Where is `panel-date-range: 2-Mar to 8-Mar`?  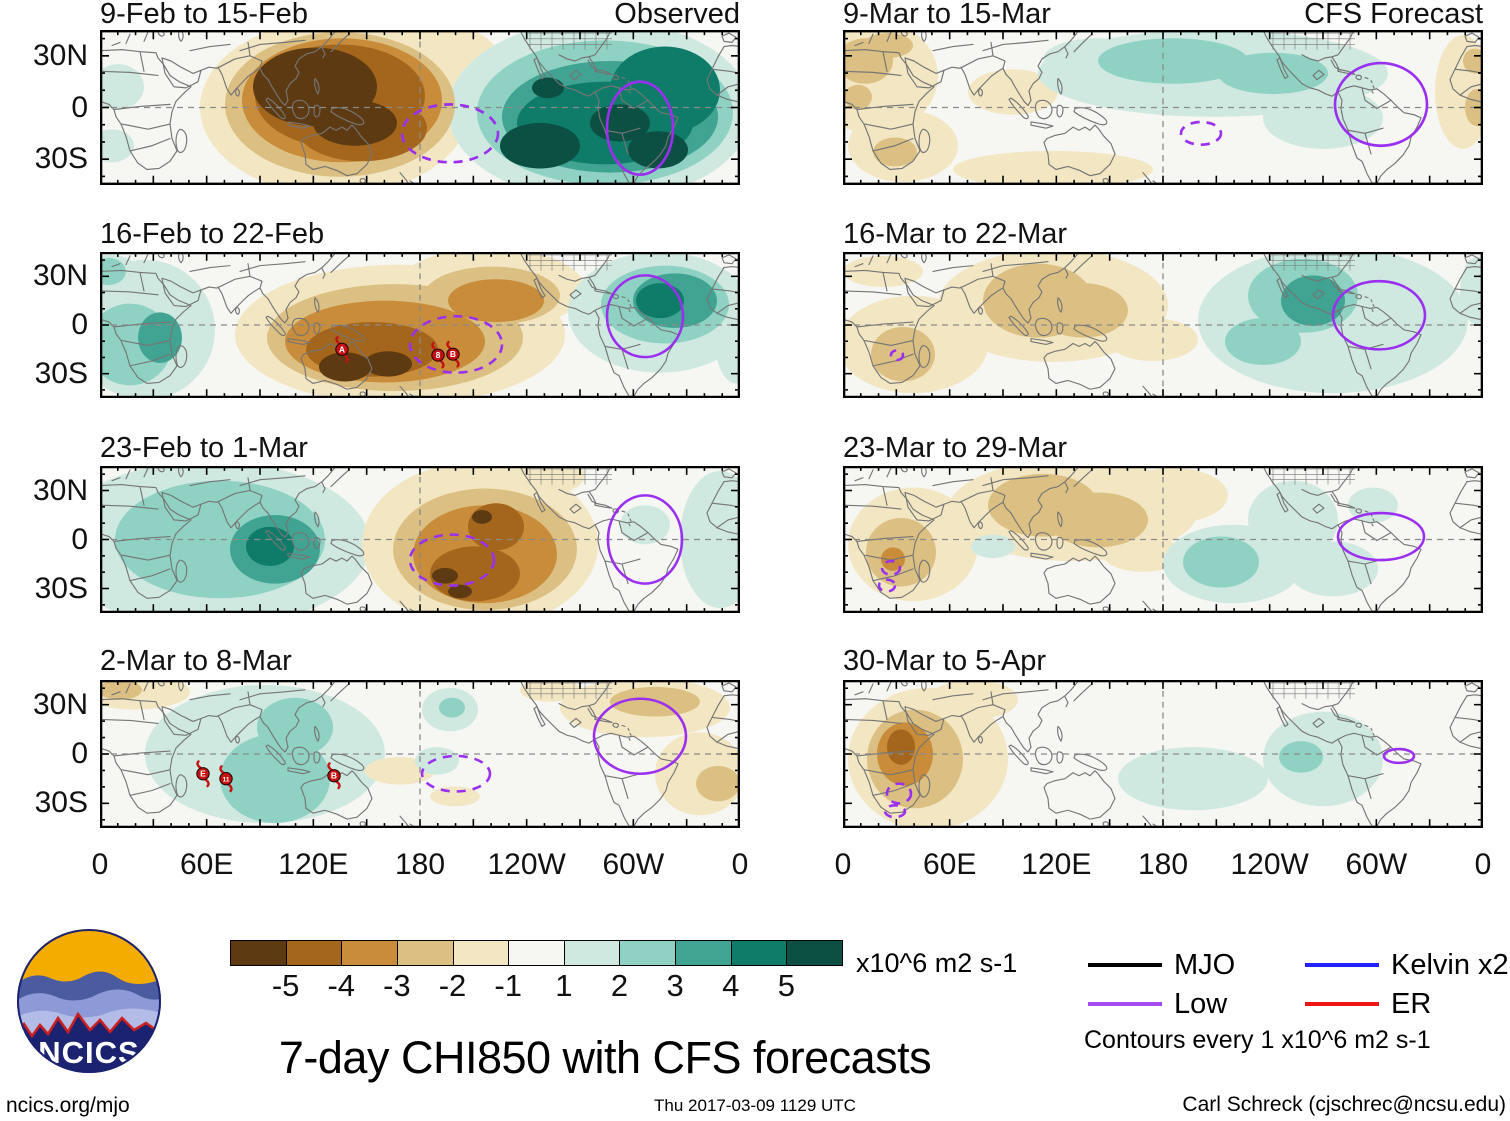 panel-date-range: 2-Mar to 8-Mar is located at coordinates (196, 661).